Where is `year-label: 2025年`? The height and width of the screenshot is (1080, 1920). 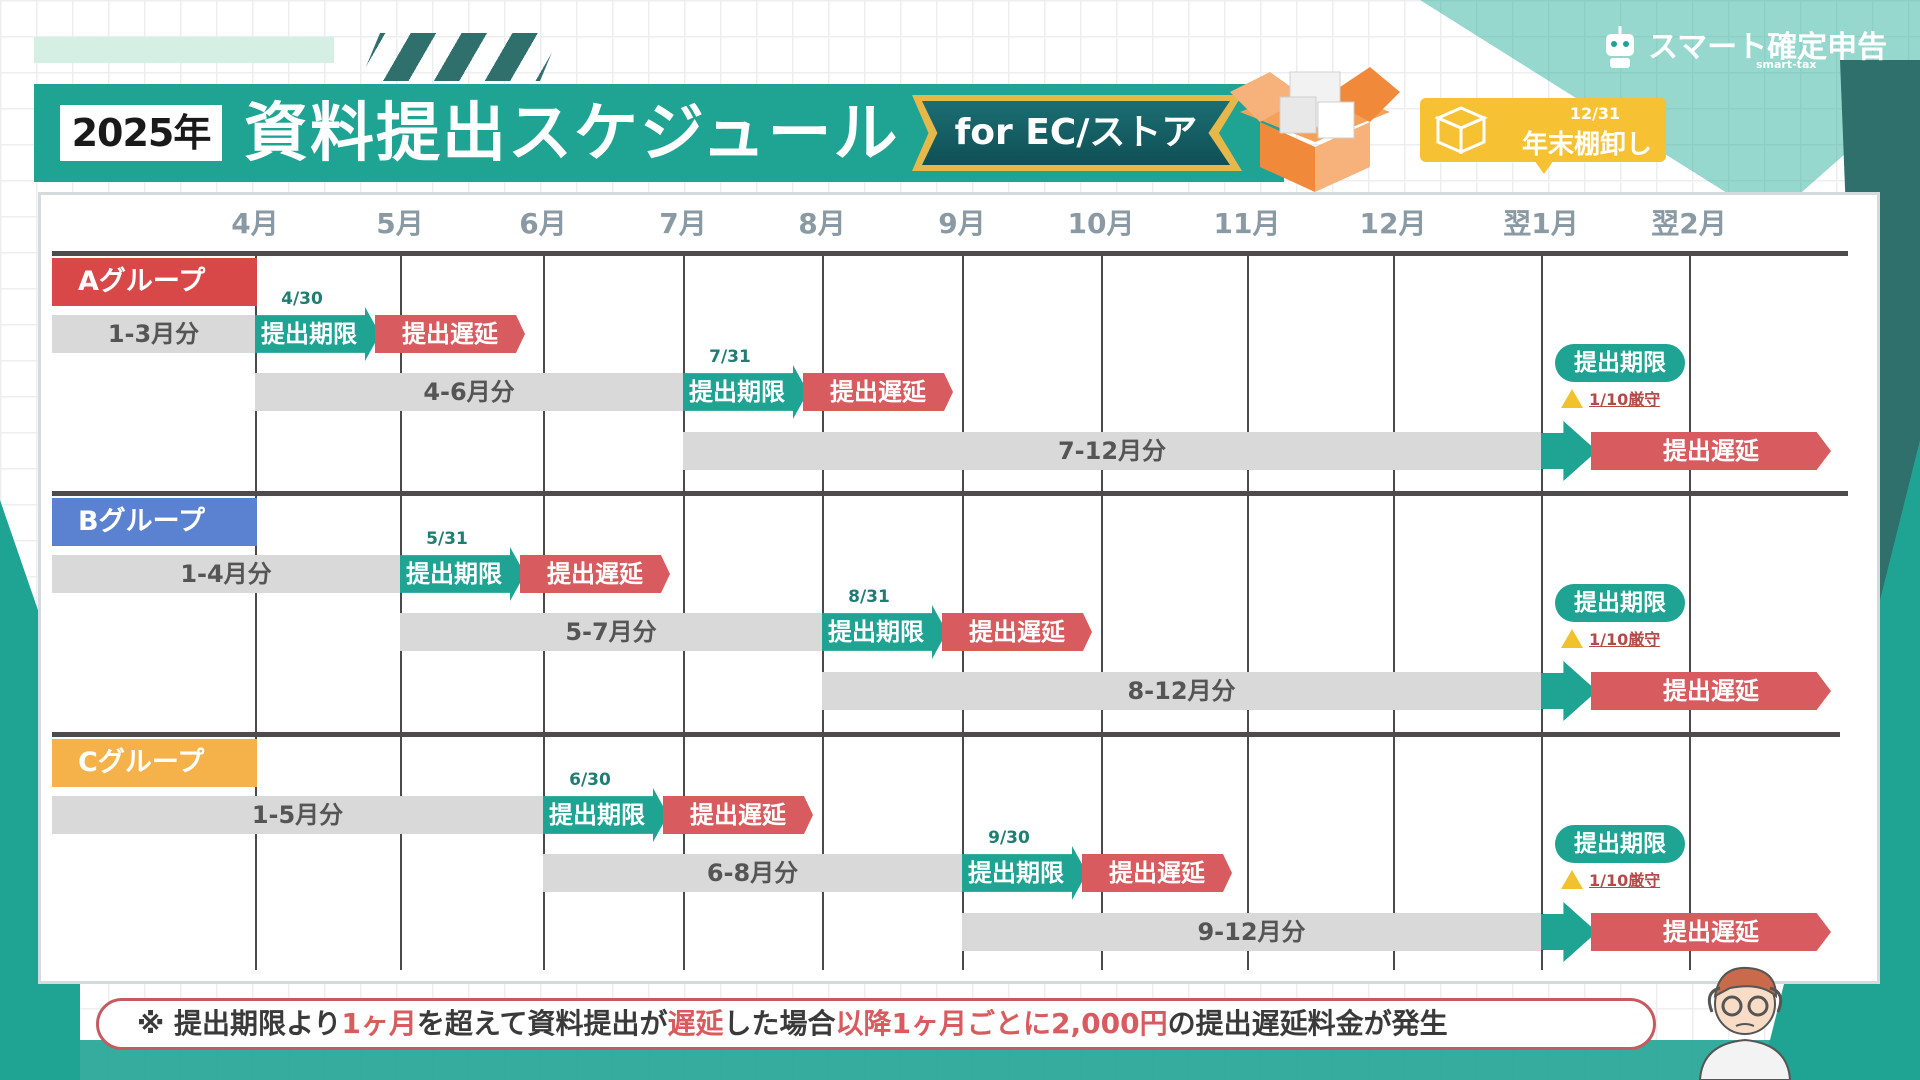
year-label: 2025年 is located at coordinates (141, 133).